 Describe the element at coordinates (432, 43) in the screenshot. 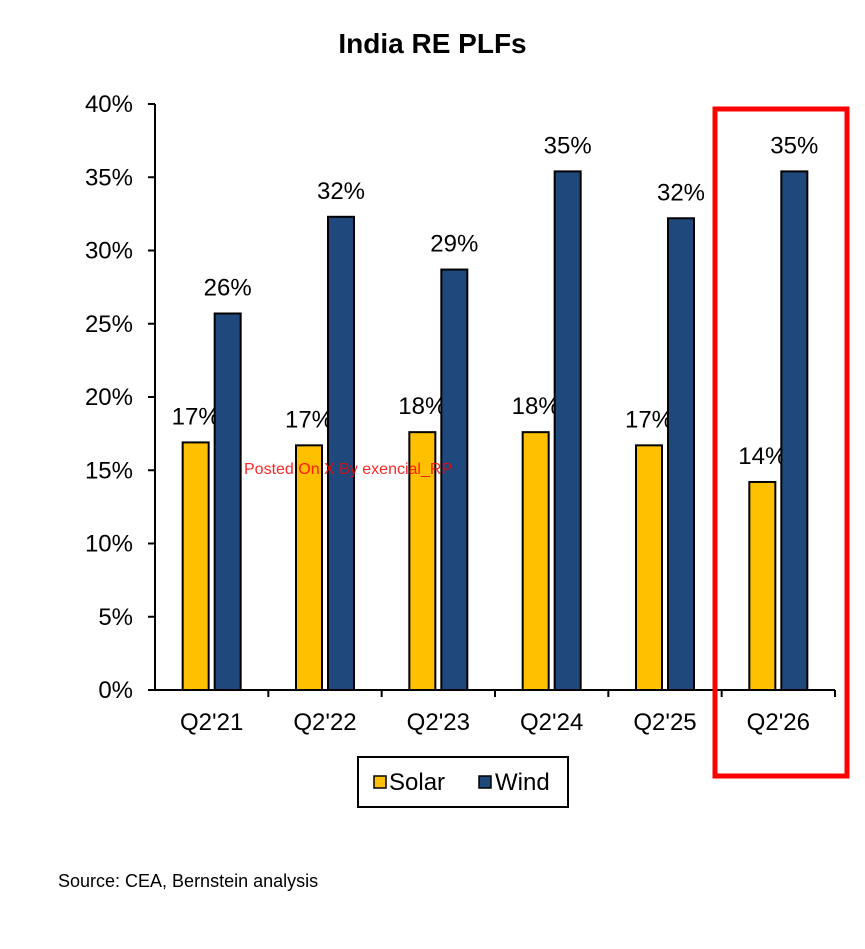

I see `chart-title: India RE PLFs` at that location.